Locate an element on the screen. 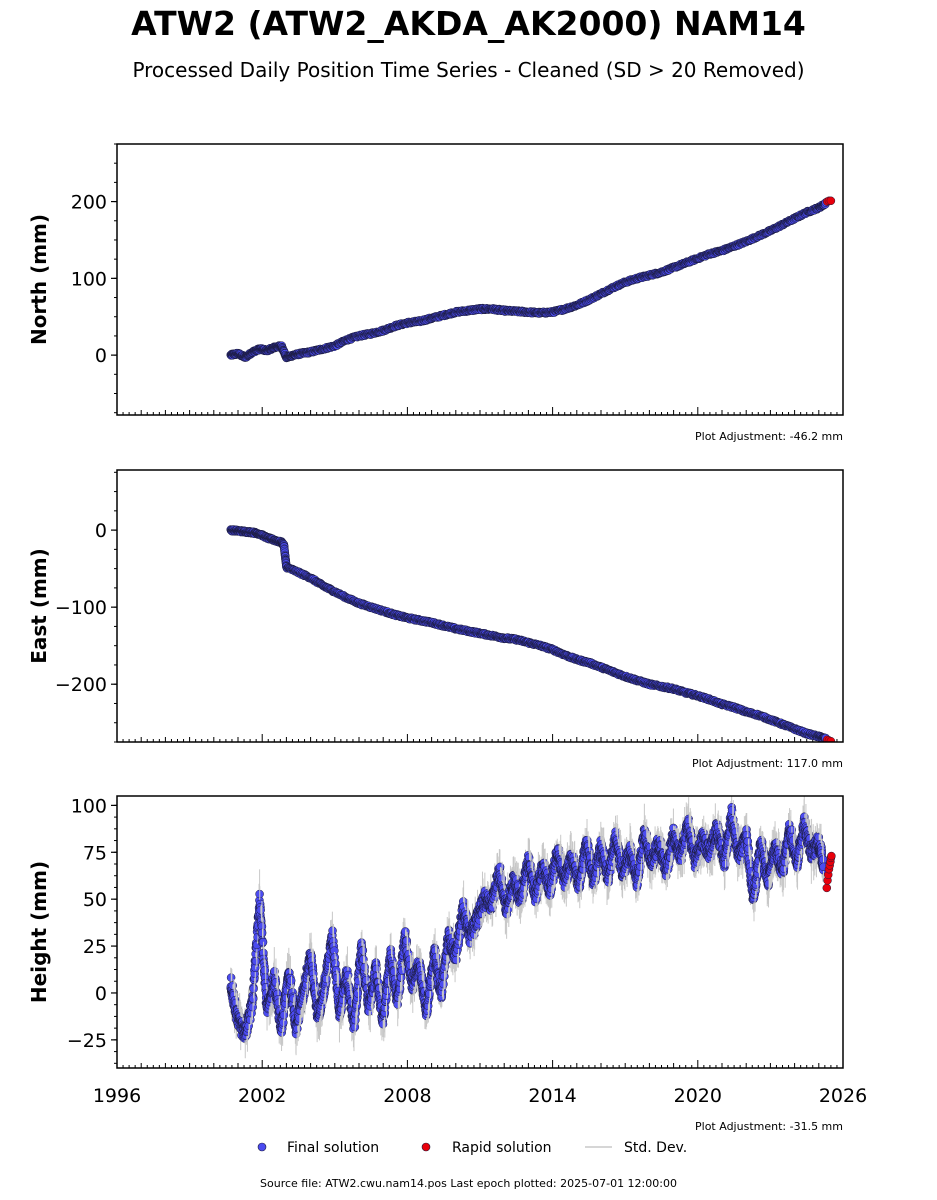  y-ticks: −25 0 25 50 75 100 is located at coordinates (92, 929).